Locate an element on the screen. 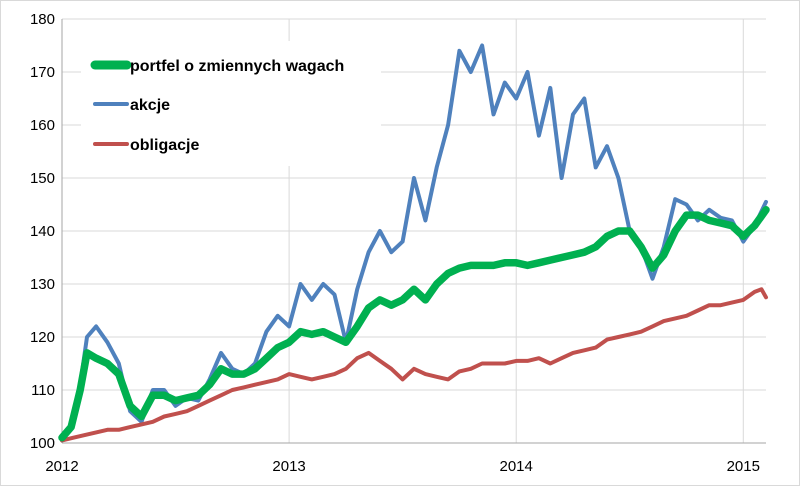 Image resolution: width=800 pixels, height=487 pixels. y-tick-label: 130 is located at coordinates (42, 284).